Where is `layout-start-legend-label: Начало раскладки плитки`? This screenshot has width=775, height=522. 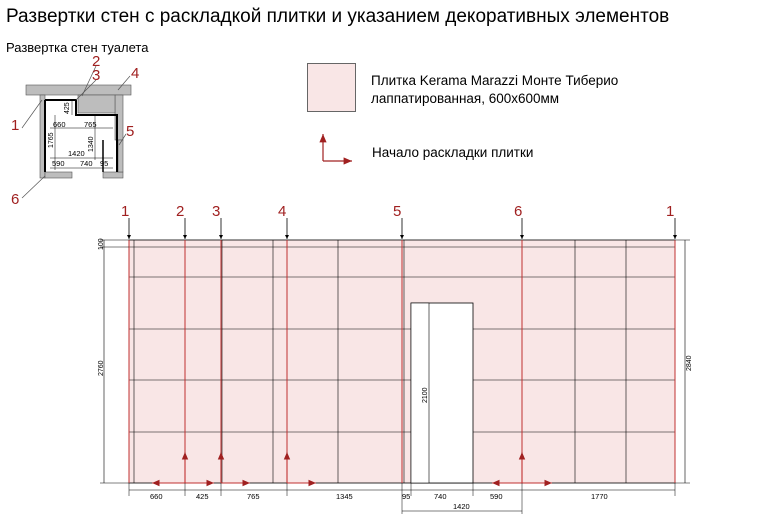
layout-start-legend-label: Начало раскладки плитки is located at coordinates (453, 152).